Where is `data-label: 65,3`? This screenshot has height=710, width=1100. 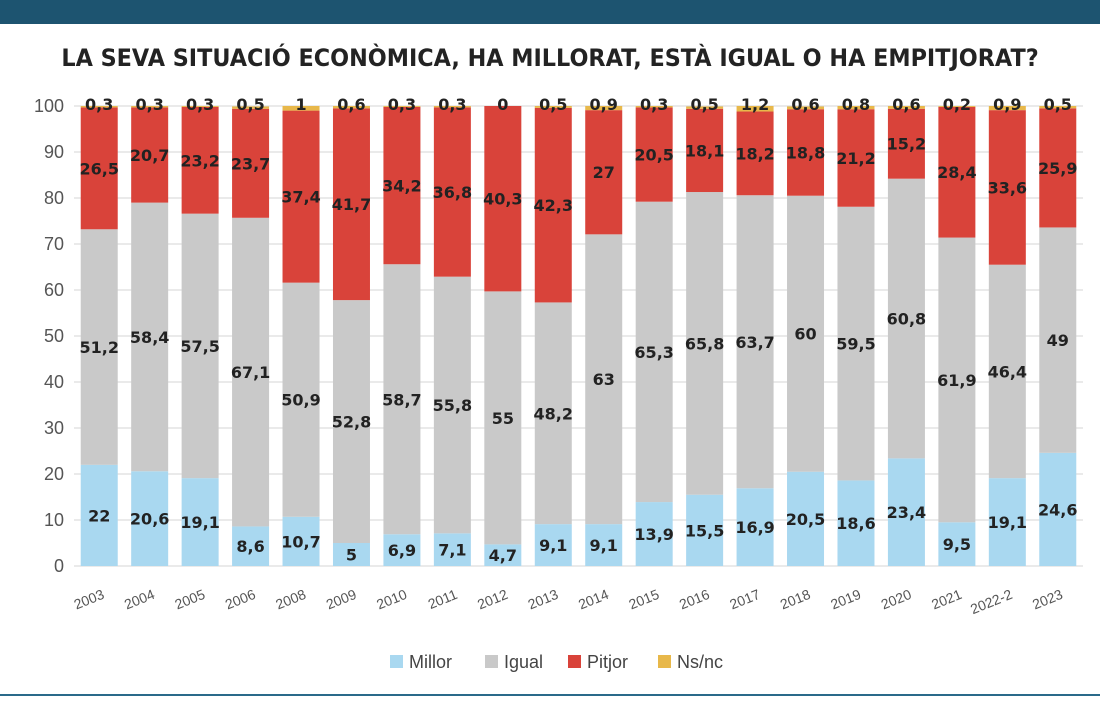 data-label: 65,3 is located at coordinates (653, 352).